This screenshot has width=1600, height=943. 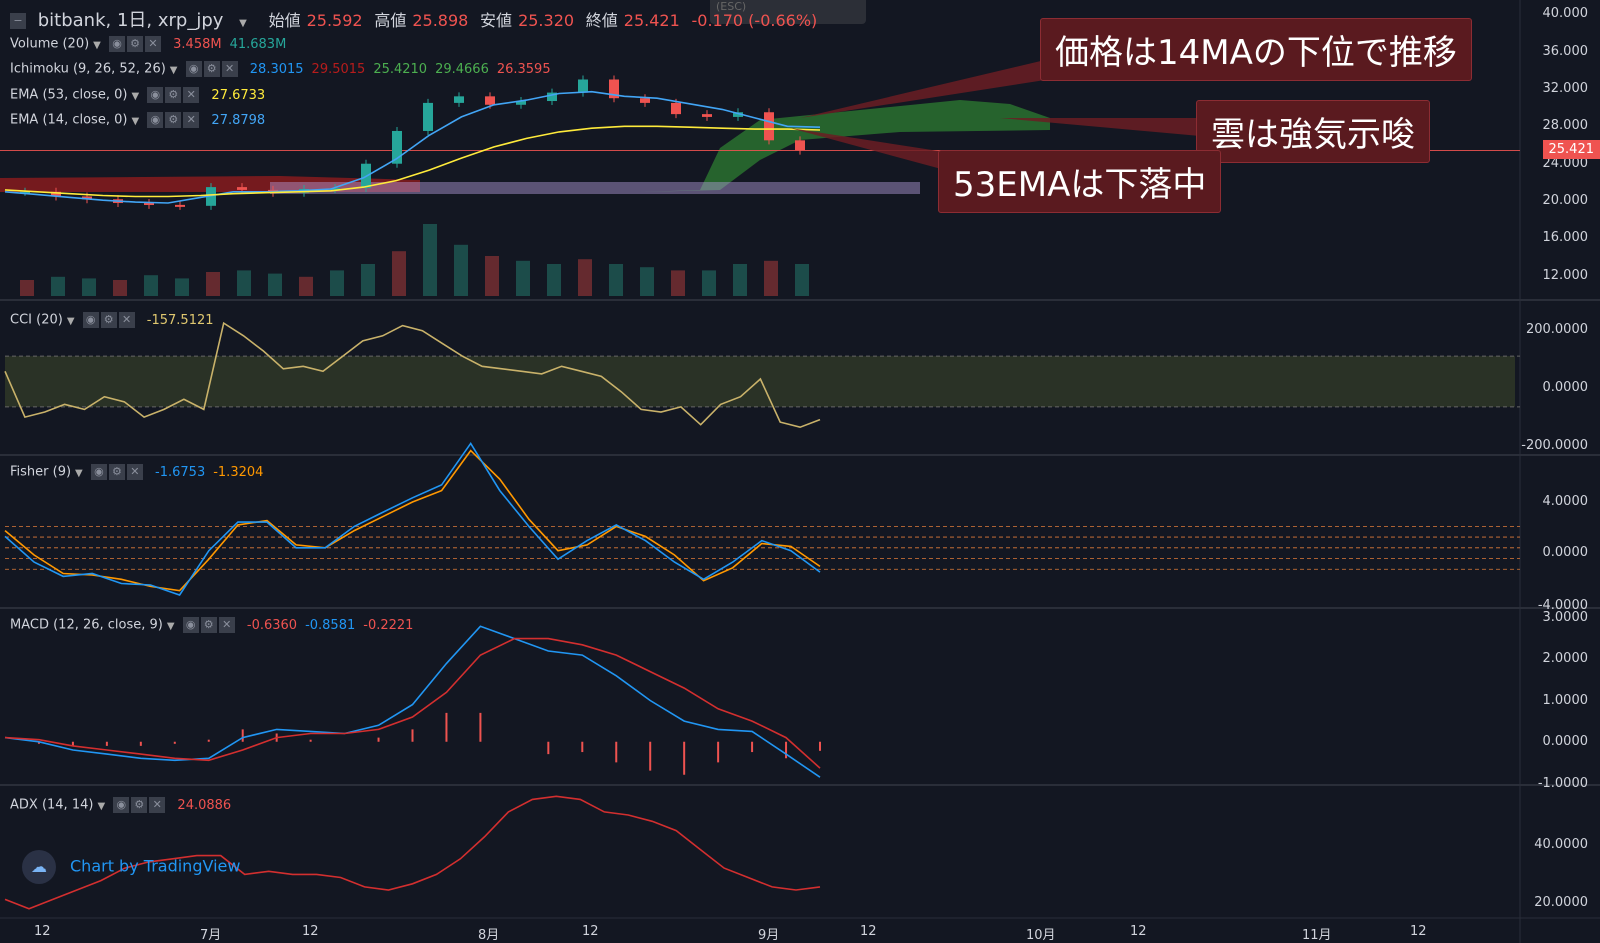 What do you see at coordinates (1565, 617) in the screenshot?
I see `macd-tick: 3.0000` at bounding box center [1565, 617].